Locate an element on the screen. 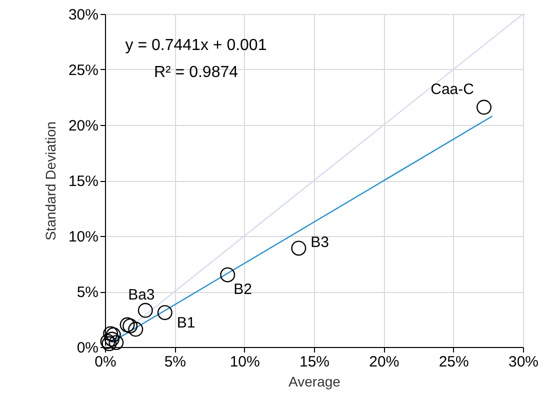 Image resolution: width=558 pixels, height=404 pixels. annotation: y = 0.7441x + 0.001 is located at coordinates (196, 45).